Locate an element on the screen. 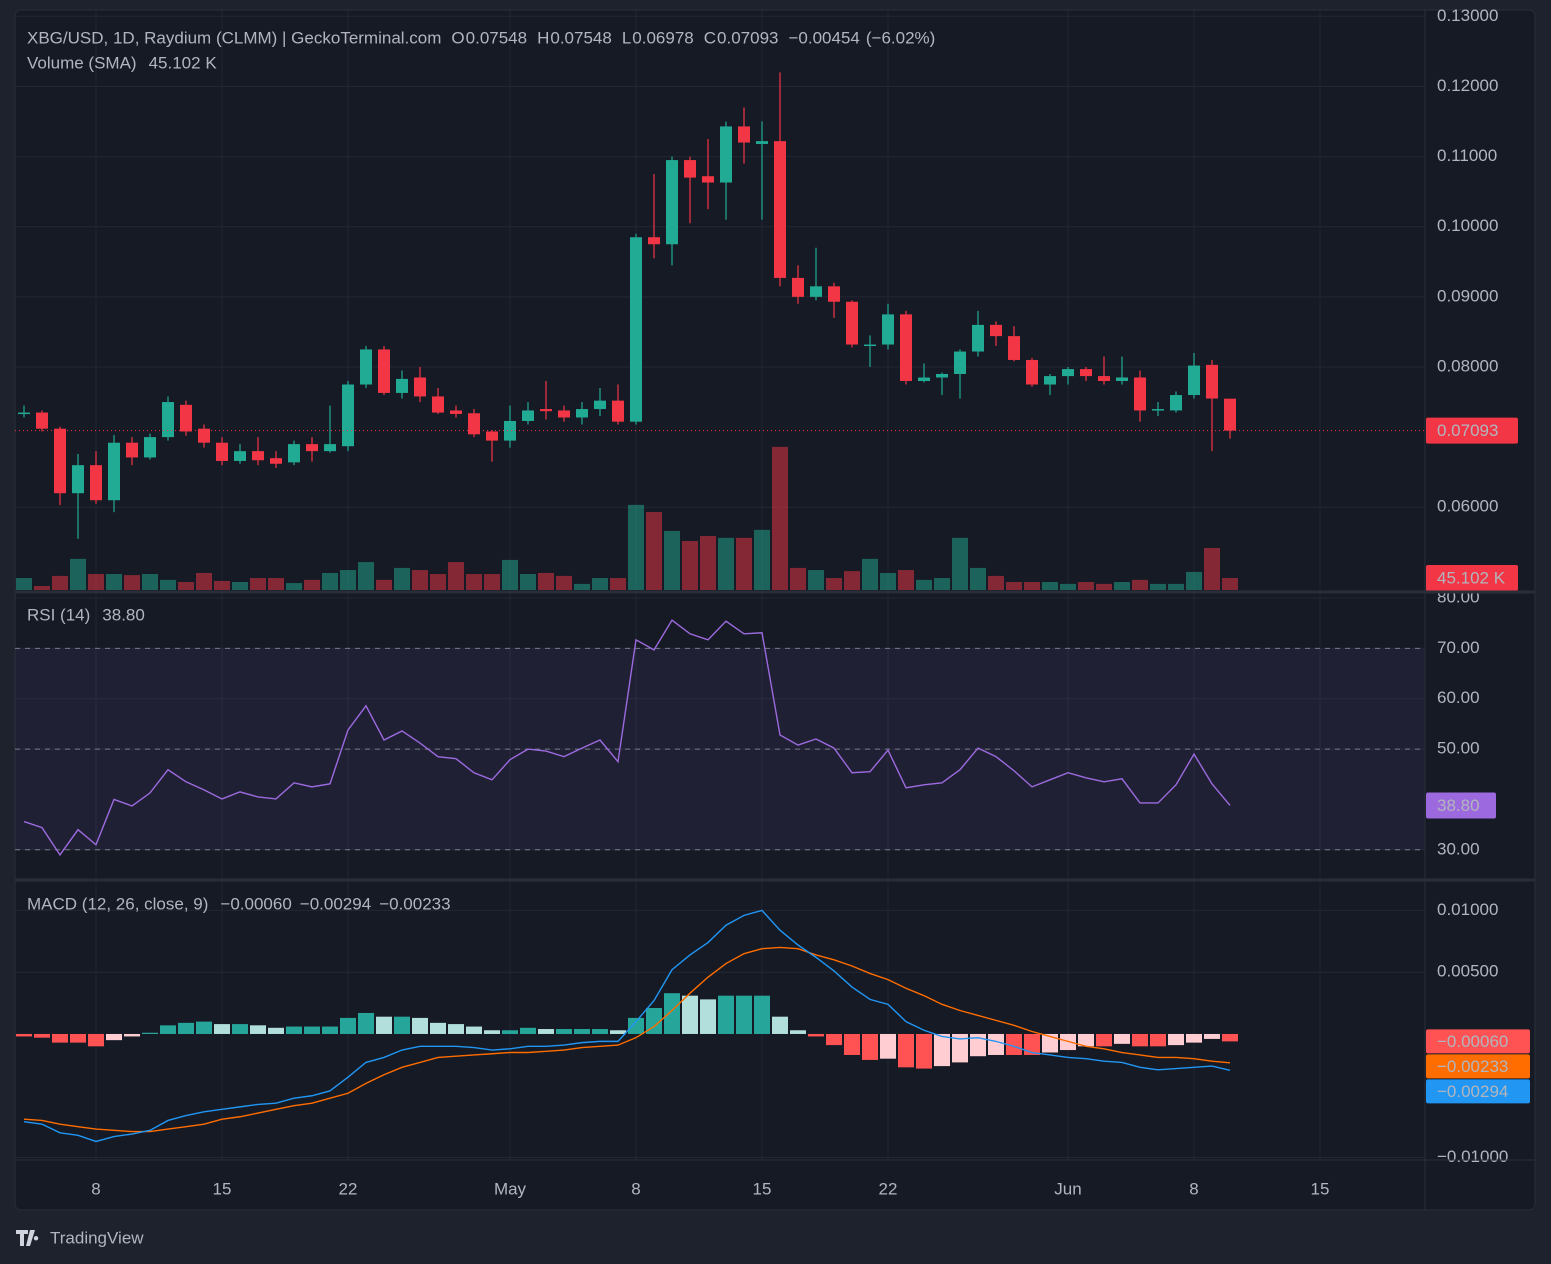 This screenshot has height=1264, width=1551. legend-text: 0.07548 is located at coordinates (496, 37).